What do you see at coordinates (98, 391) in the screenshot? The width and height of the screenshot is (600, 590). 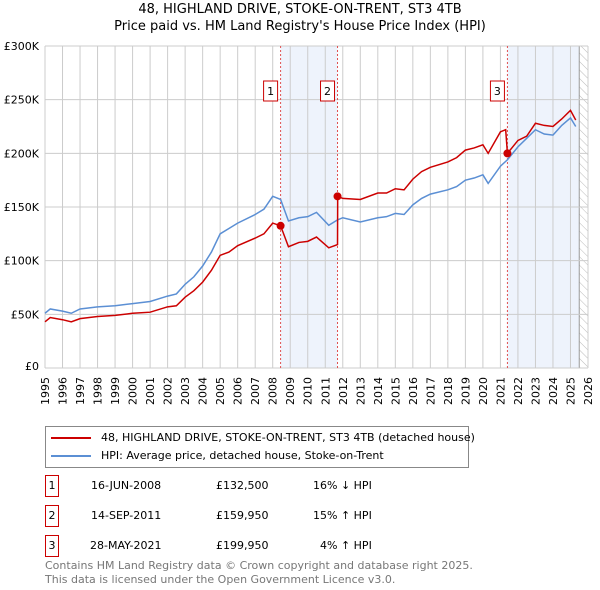 I see `x-tick-label: 1998` at bounding box center [98, 391].